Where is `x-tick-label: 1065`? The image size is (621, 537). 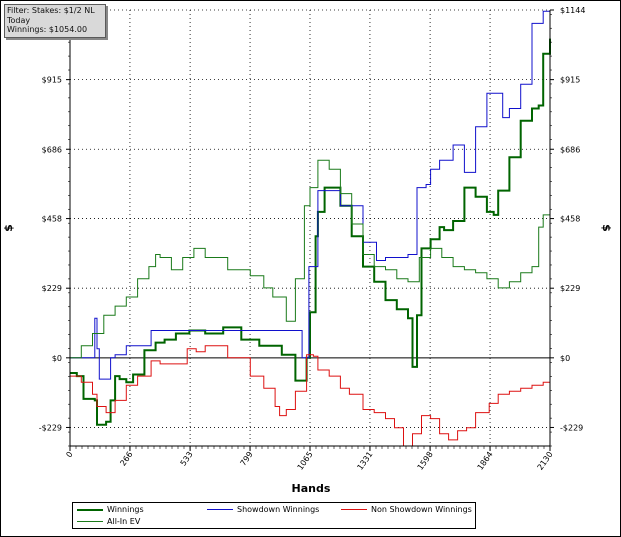 x-tick-label: 1065 is located at coordinates (305, 461).